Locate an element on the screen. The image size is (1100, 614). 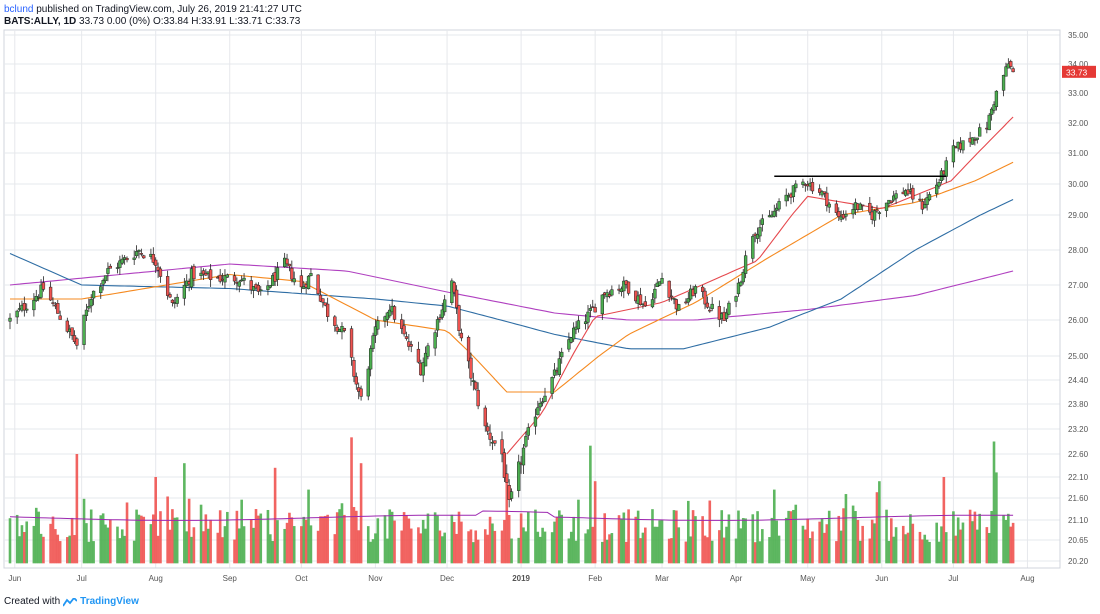
time-tick-label: Jun is located at coordinates (881, 578).